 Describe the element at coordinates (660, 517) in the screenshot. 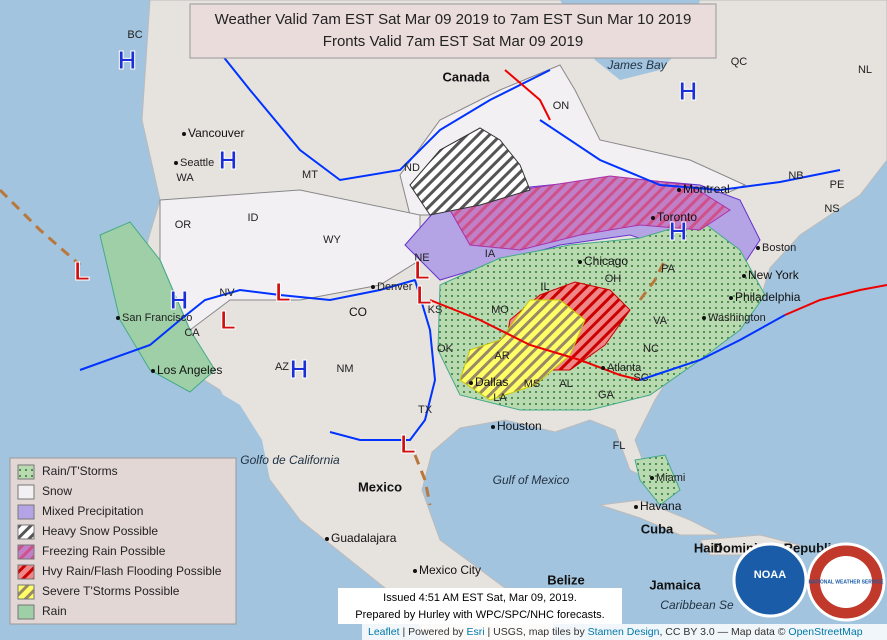

I see `cuba` at that location.